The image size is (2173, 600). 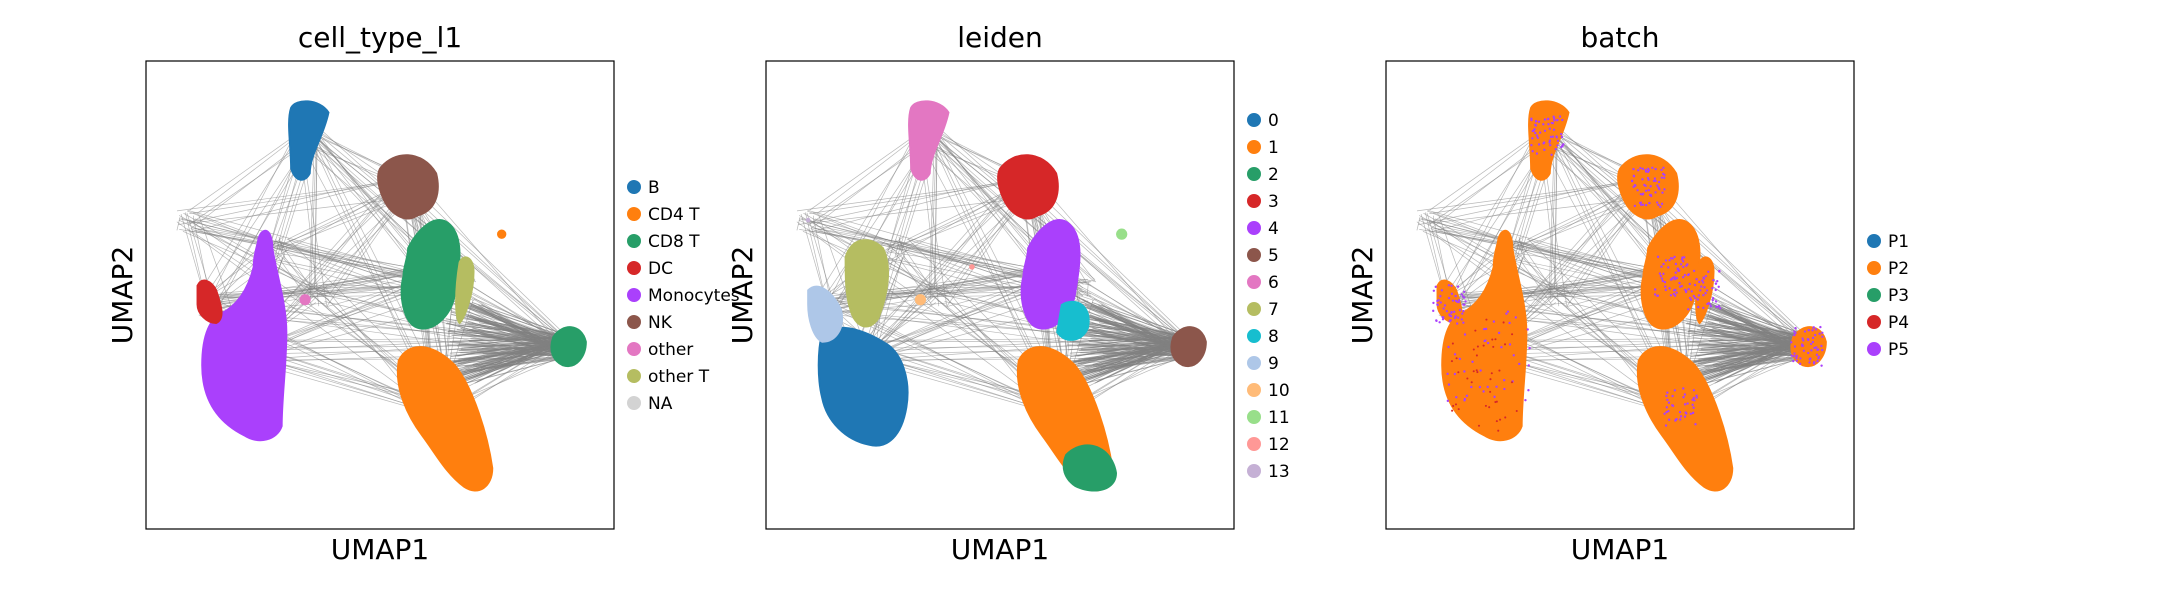 I want to click on cluster-p2, so click(x=1808, y=347).